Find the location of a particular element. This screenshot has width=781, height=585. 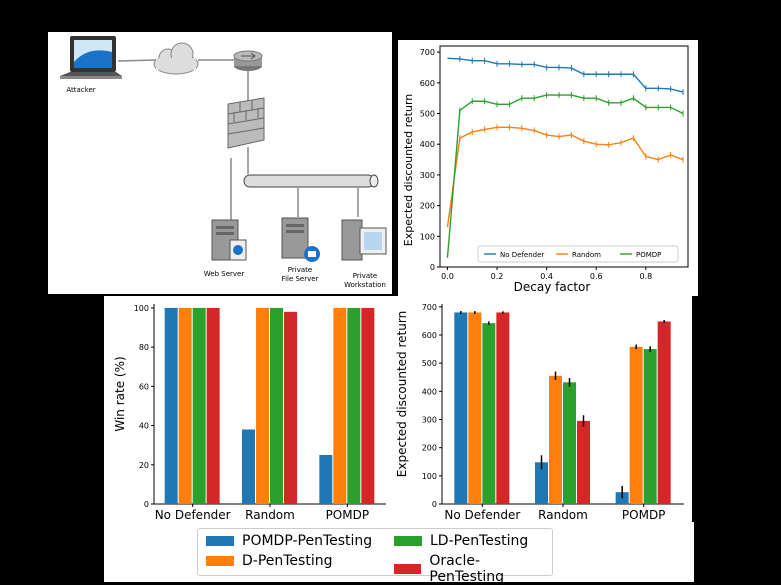

attacker-label: Attacker is located at coordinates (80, 90).